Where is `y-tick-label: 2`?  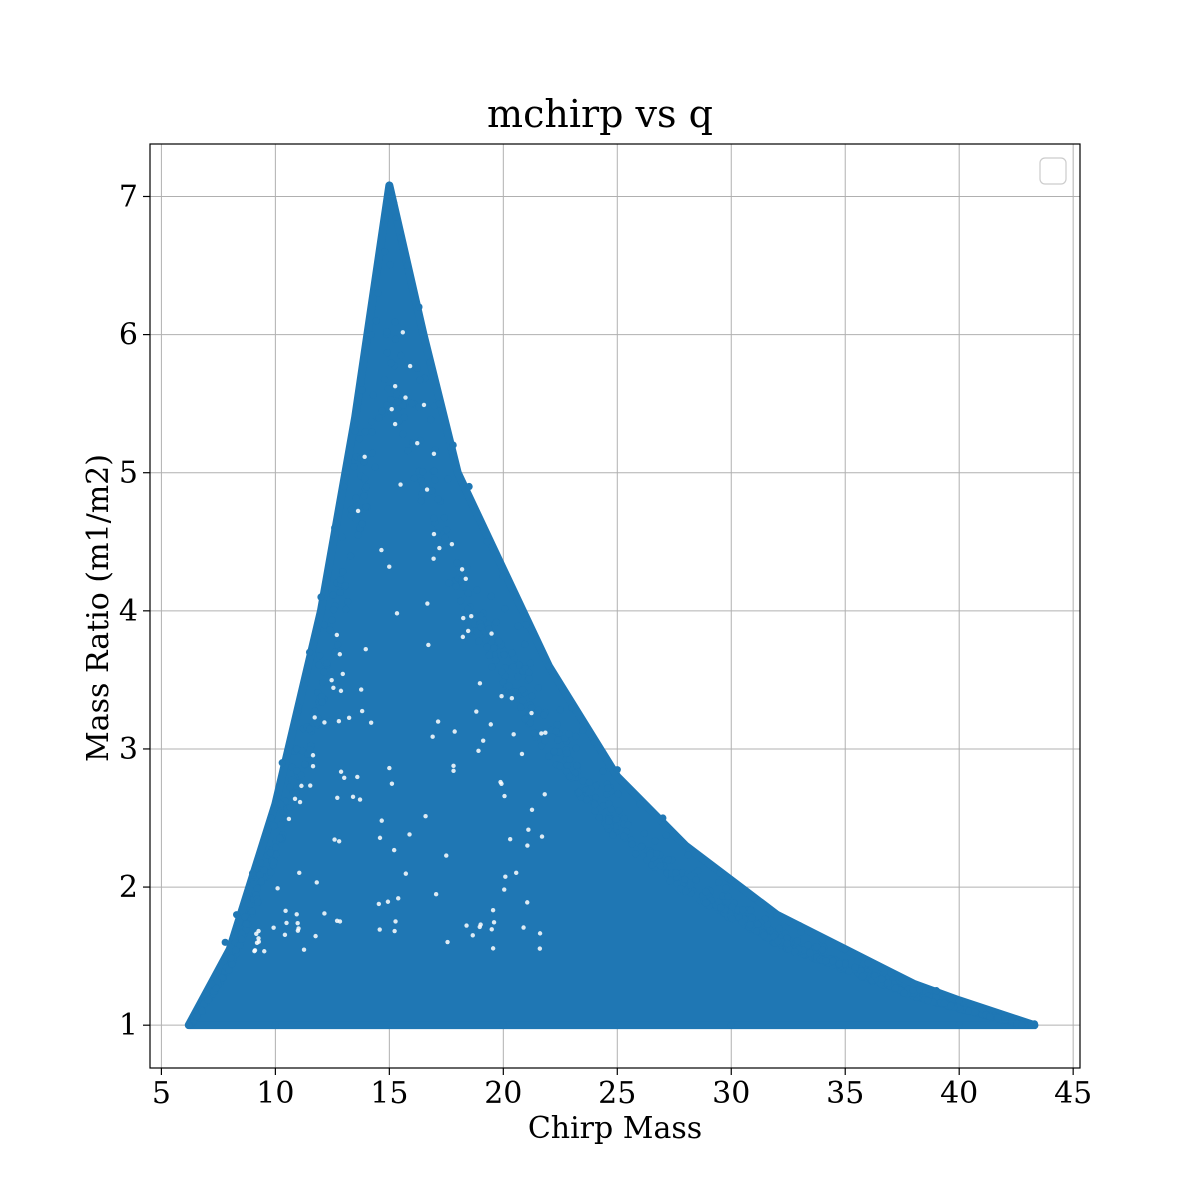
y-tick-label: 2 is located at coordinates (128, 887).